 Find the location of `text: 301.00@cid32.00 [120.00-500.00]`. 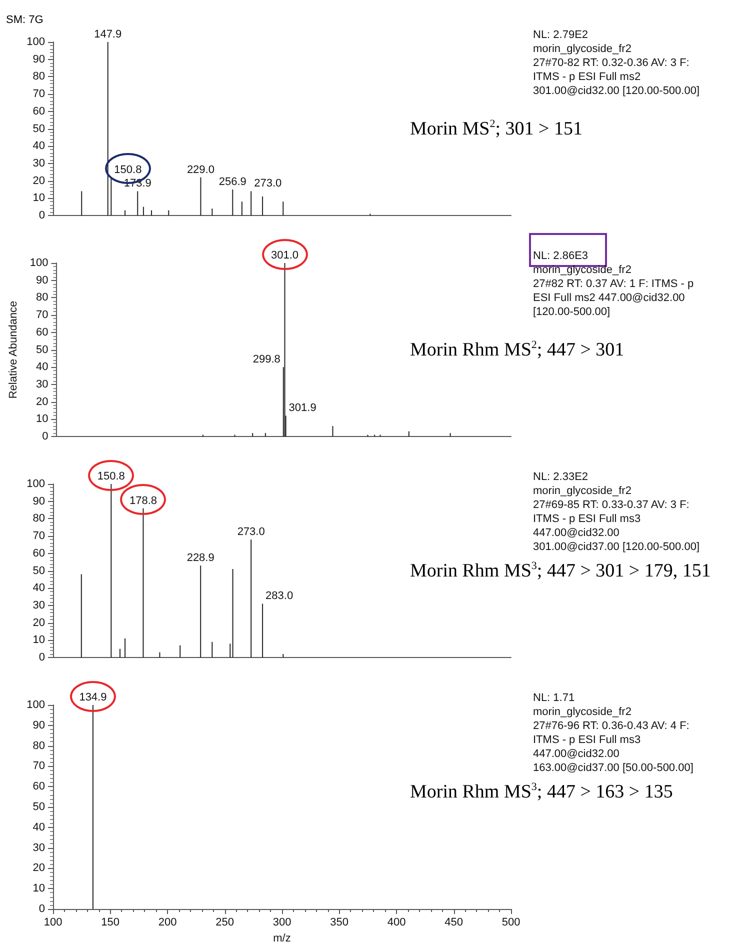

text: 301.00@cid32.00 [120.00-500.00] is located at coordinates (616, 91).